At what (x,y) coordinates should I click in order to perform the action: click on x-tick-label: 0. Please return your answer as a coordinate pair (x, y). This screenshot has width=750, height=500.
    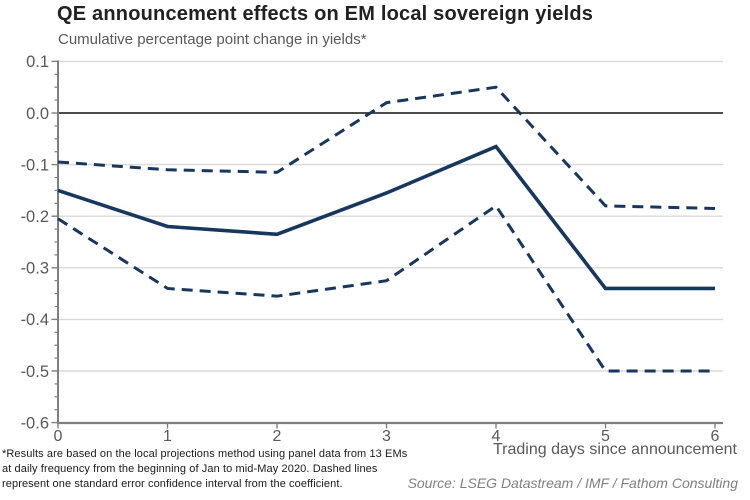
    Looking at the image, I should click on (58, 436).